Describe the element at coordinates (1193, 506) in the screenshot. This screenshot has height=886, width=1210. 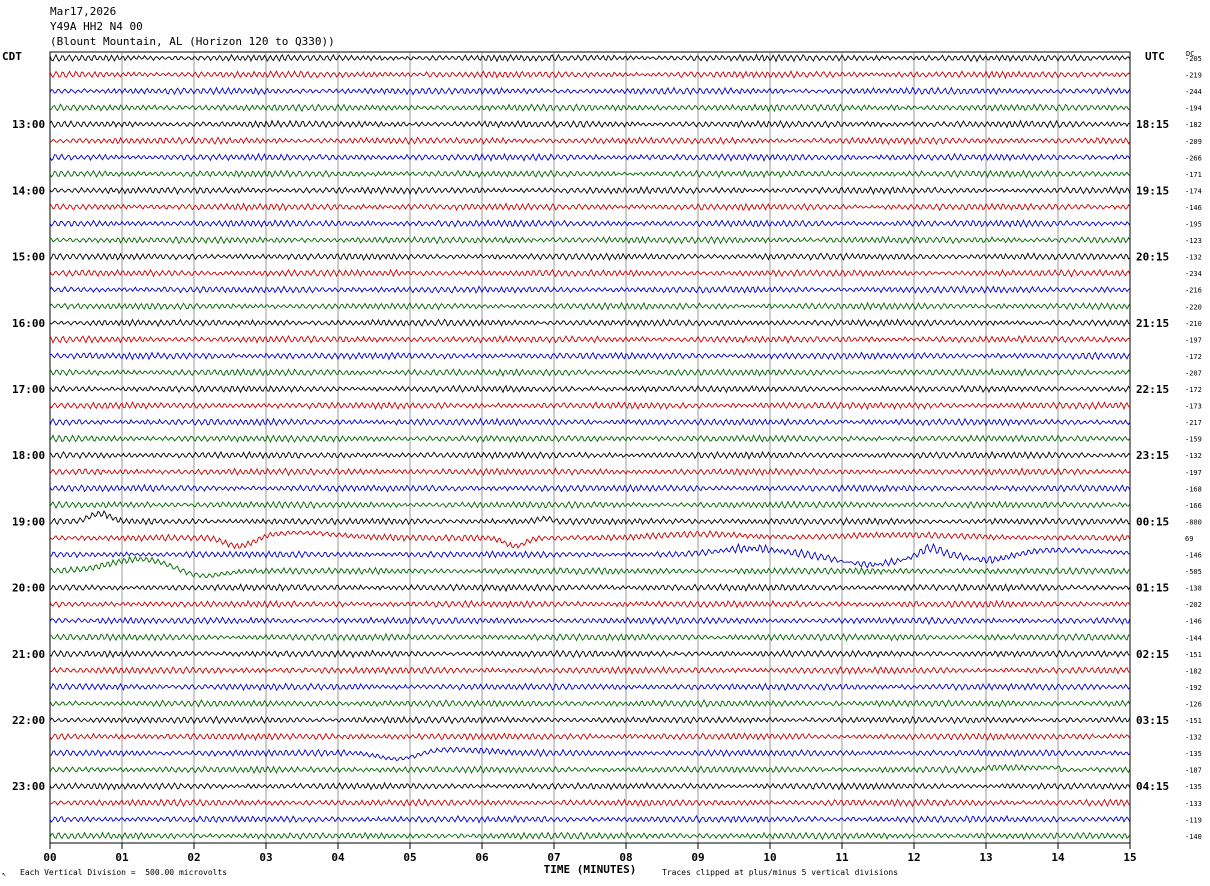
I see `dc-offset-label: -166` at that location.